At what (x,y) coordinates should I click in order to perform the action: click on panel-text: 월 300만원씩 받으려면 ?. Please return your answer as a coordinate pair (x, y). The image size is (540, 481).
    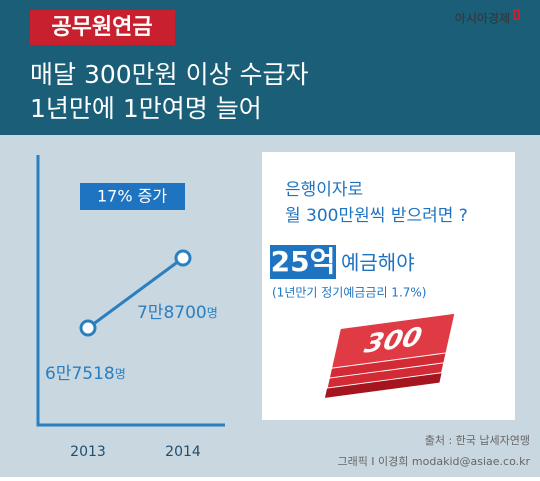
    Looking at the image, I should click on (376, 216).